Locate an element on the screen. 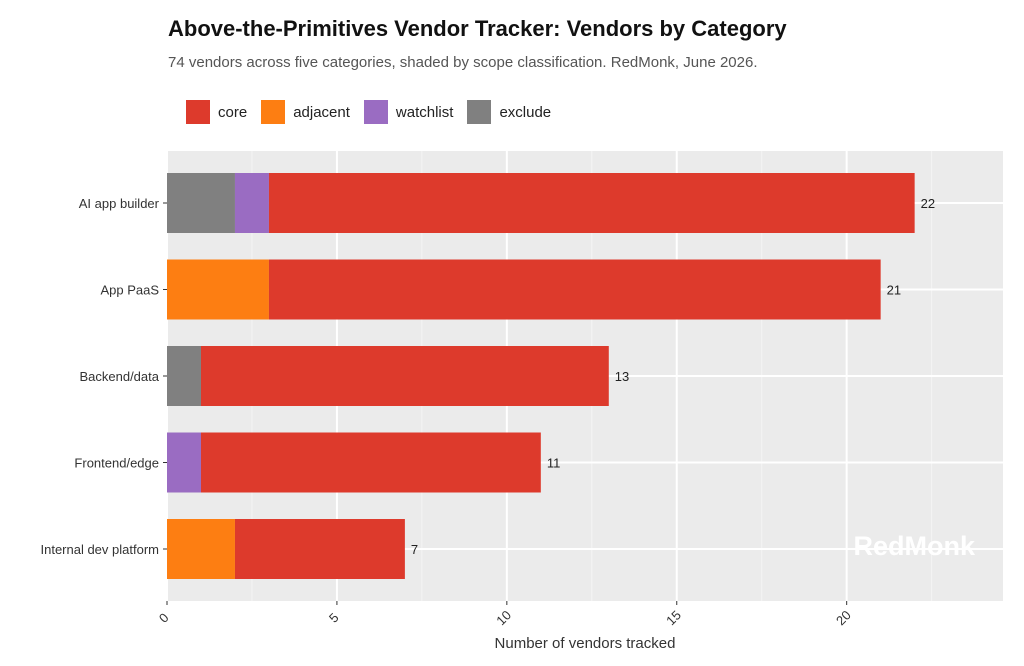 Image resolution: width=1024 pixels, height=666 pixels. value-label-frontend-edge: 11 is located at coordinates (554, 463).